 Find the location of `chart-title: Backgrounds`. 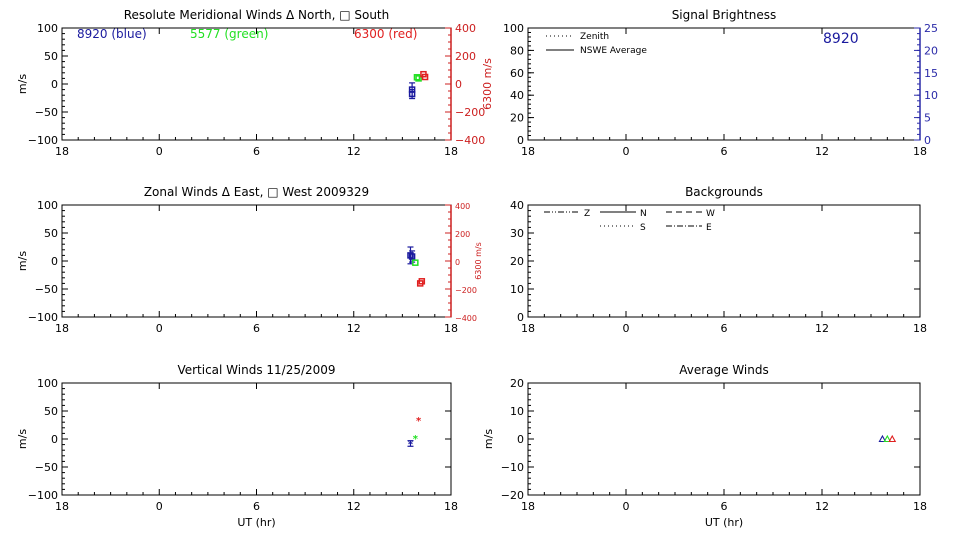

chart-title: Backgrounds is located at coordinates (724, 192).